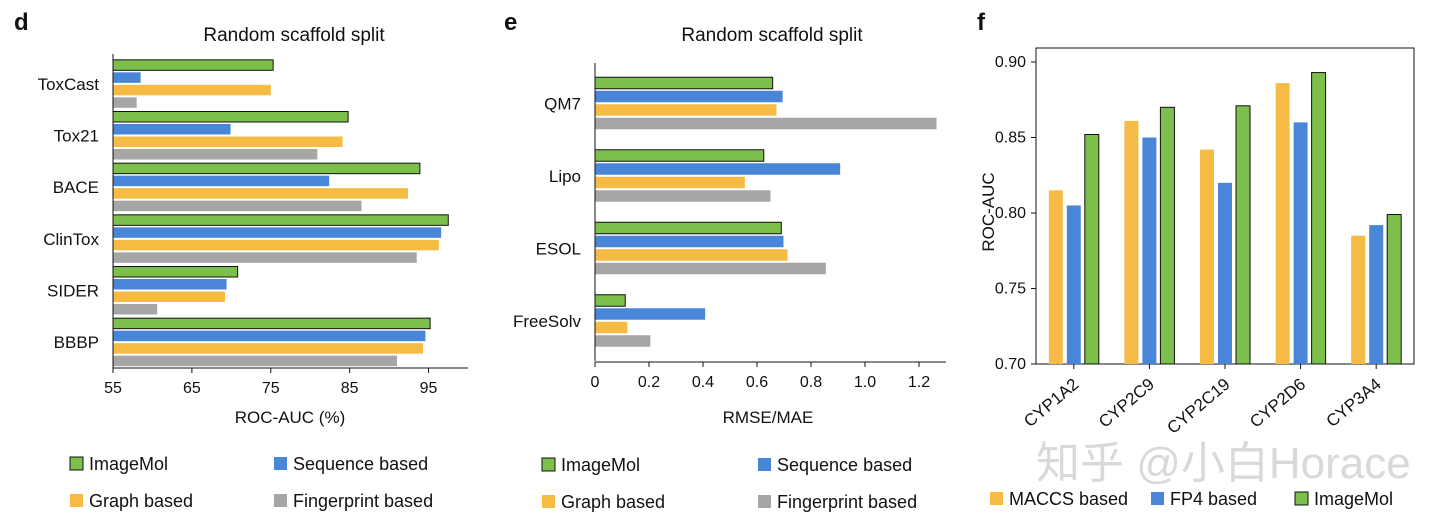 This screenshot has width=1440, height=523. I want to click on x-tick-label: 0.8, so click(811, 382).